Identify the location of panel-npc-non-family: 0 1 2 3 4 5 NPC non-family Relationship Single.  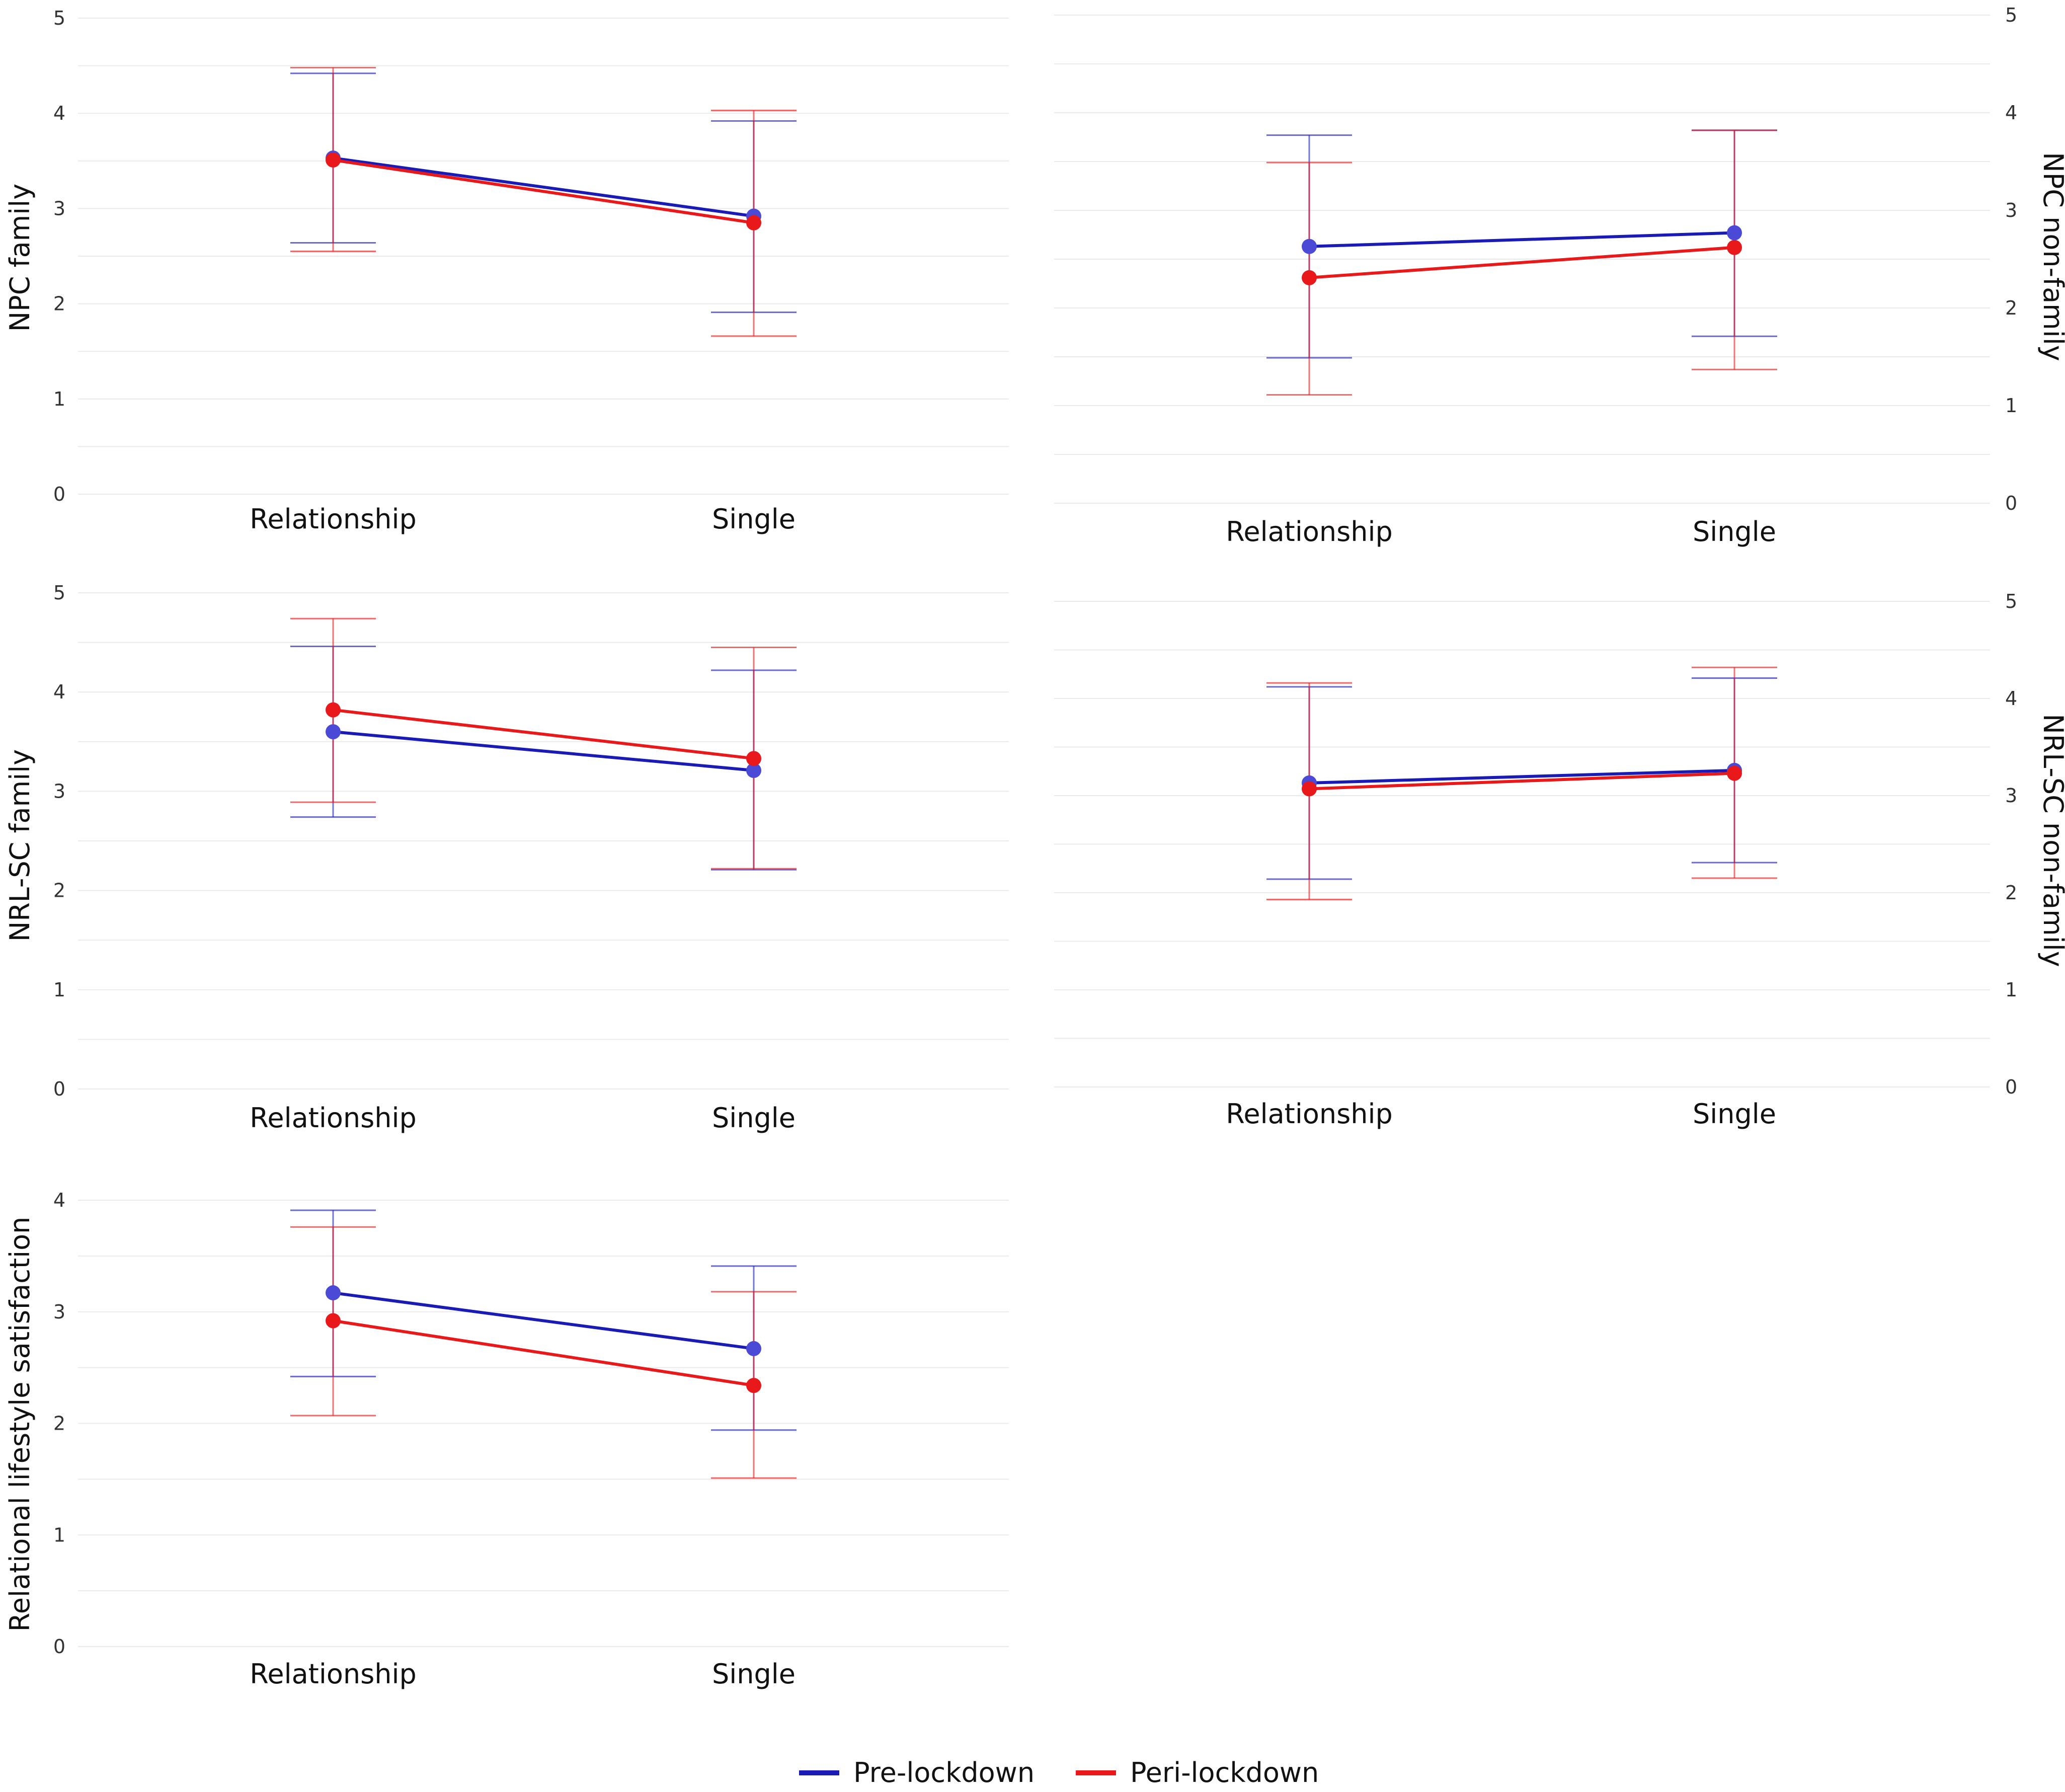
(1559, 276).